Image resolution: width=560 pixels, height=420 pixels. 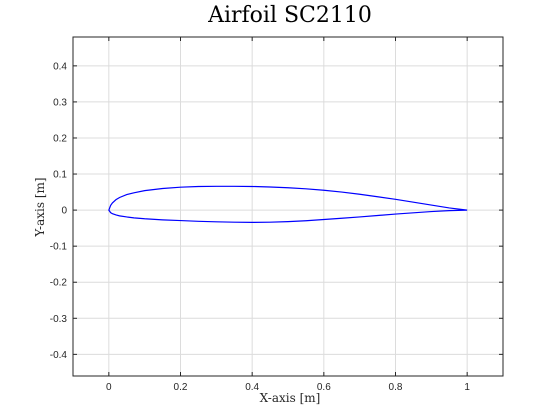 What do you see at coordinates (60, 138) in the screenshot?
I see `y-tick-label: 0.2` at bounding box center [60, 138].